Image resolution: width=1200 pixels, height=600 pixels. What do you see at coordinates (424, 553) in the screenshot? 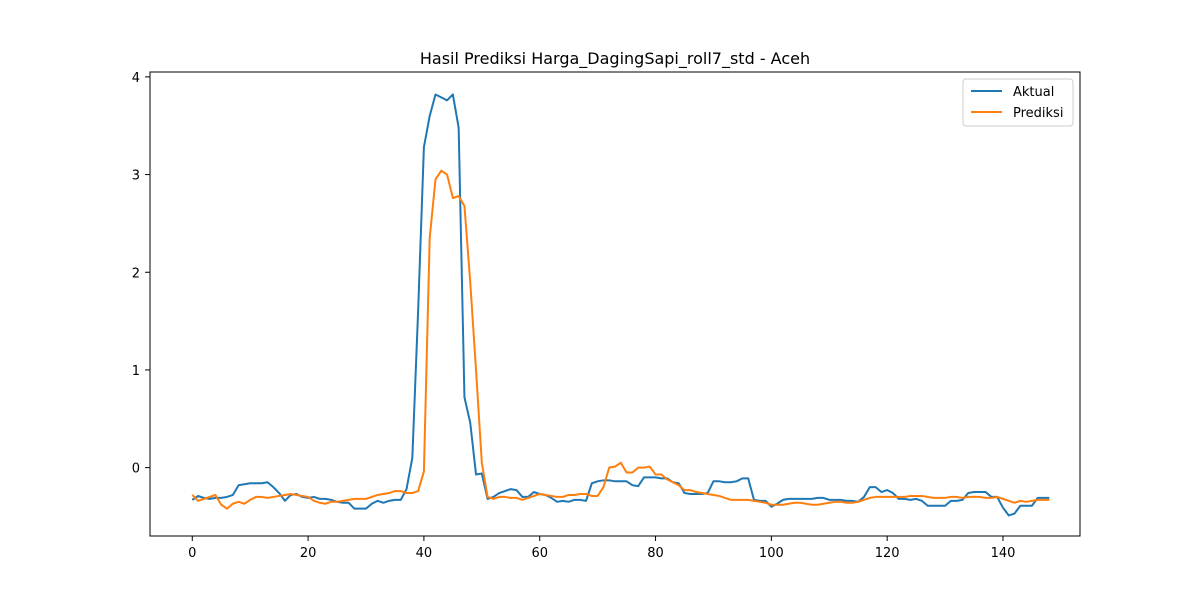
I see `x-tick-label: 40` at bounding box center [424, 553].